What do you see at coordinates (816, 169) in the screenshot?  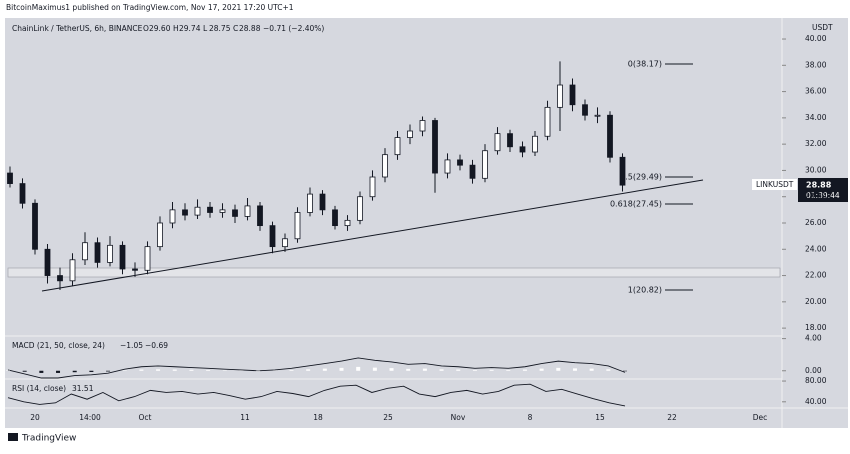 I see `y-tick-label: 30.00` at bounding box center [816, 169].